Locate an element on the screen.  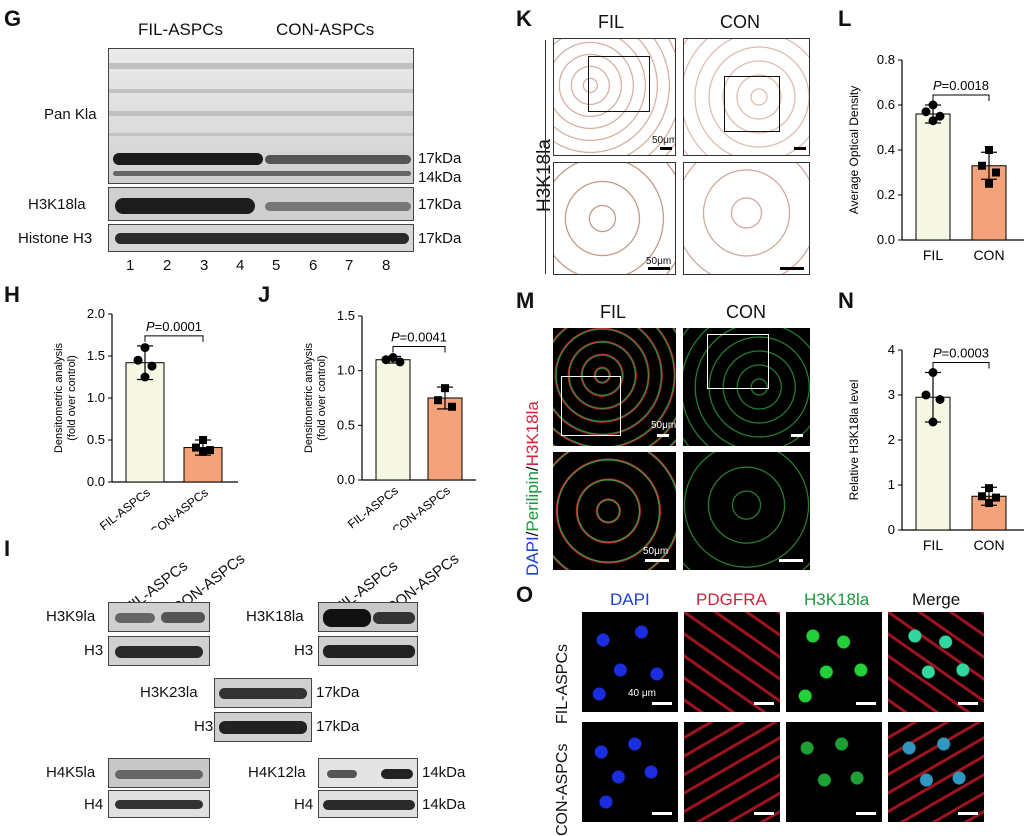
p-value-label: P=0.0041 is located at coordinates (419, 336).